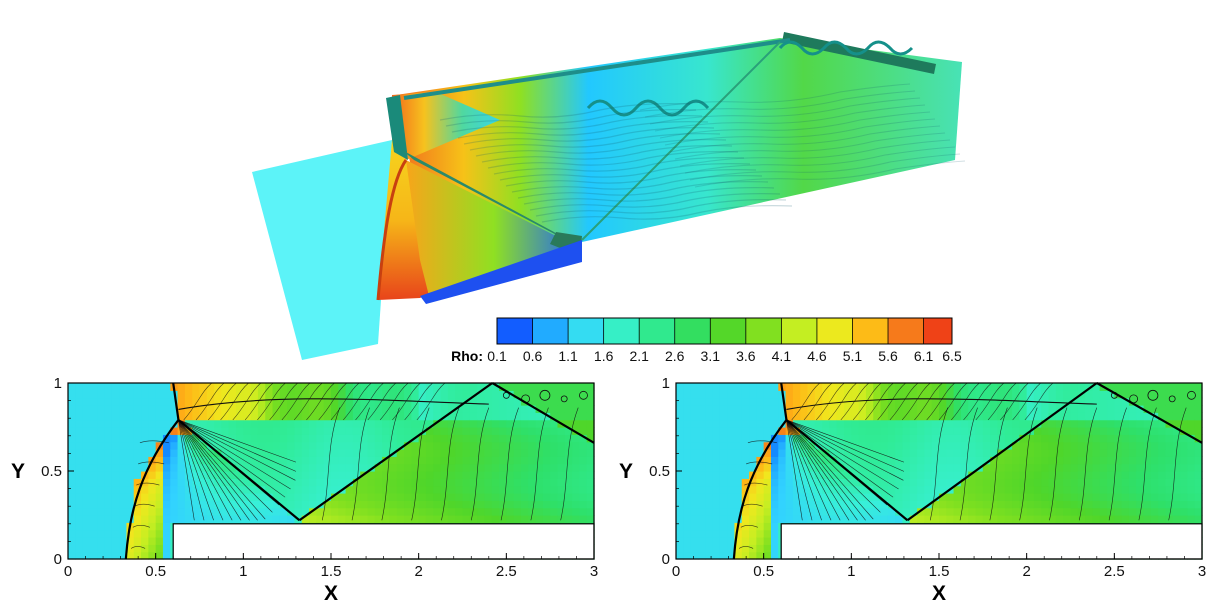  Describe the element at coordinates (155, 571) in the screenshot. I see `x-tick-label: 0.5` at that location.